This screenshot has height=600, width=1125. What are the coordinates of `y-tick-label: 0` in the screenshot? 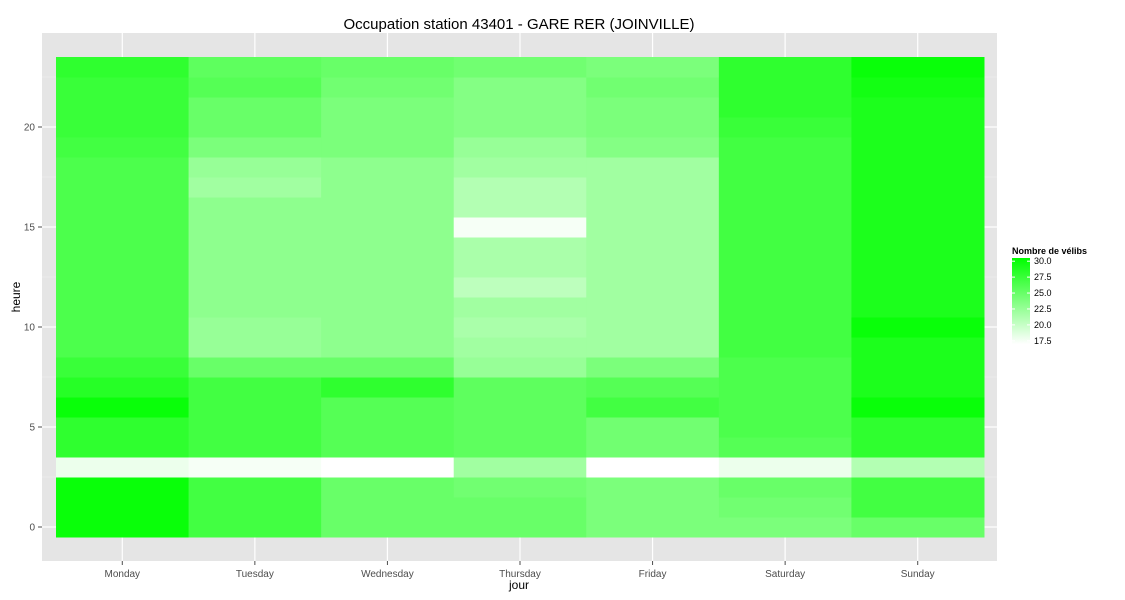 It's located at (32, 528).